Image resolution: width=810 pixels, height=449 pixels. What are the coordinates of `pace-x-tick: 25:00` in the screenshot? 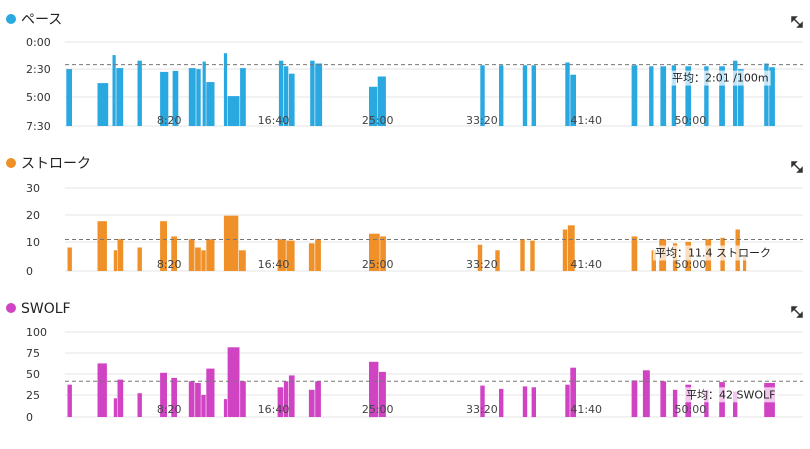 It's located at (378, 120).